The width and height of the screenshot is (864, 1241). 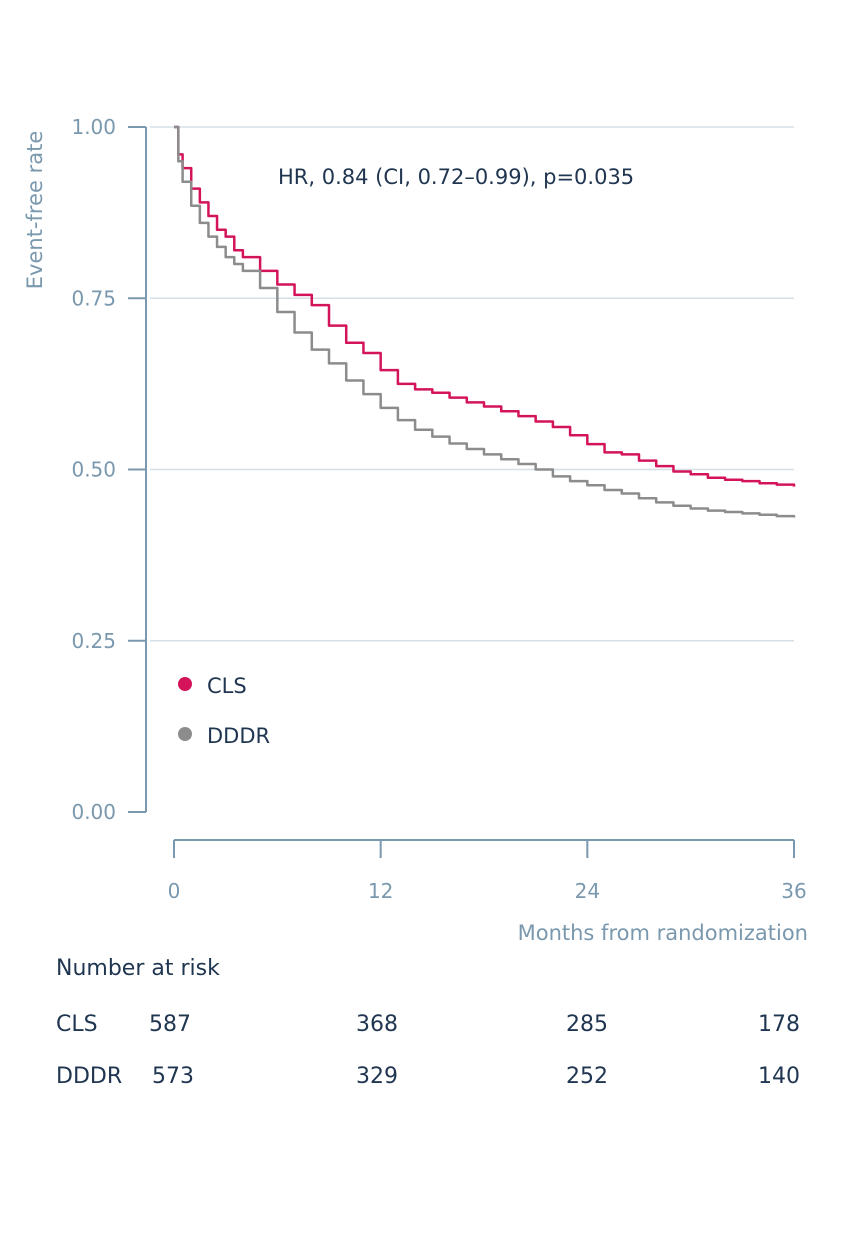 I want to click on y-tick-label: 0.00, so click(x=93, y=812).